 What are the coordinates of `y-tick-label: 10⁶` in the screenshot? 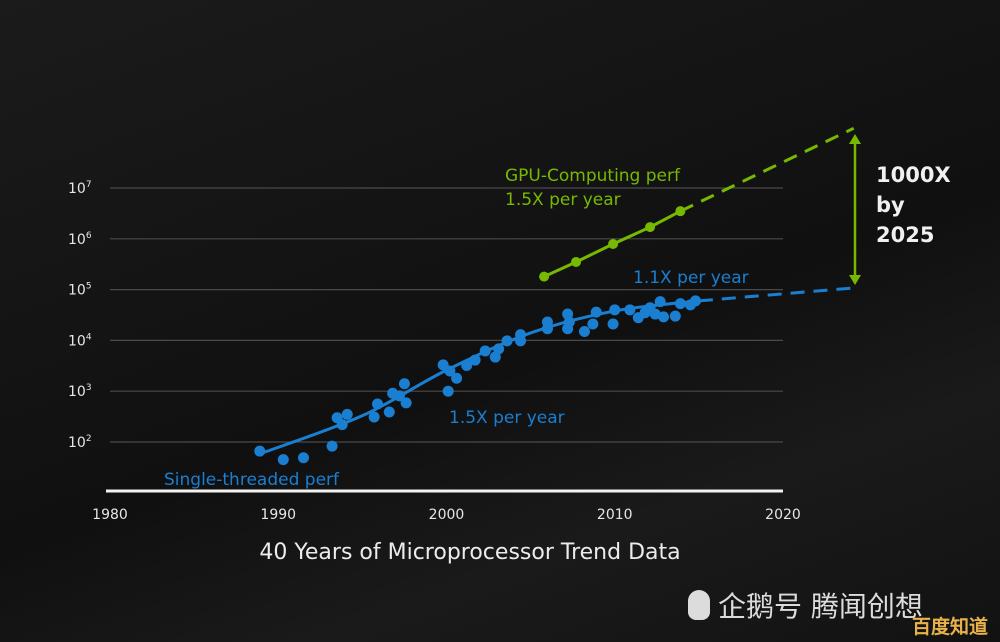 It's located at (80, 239).